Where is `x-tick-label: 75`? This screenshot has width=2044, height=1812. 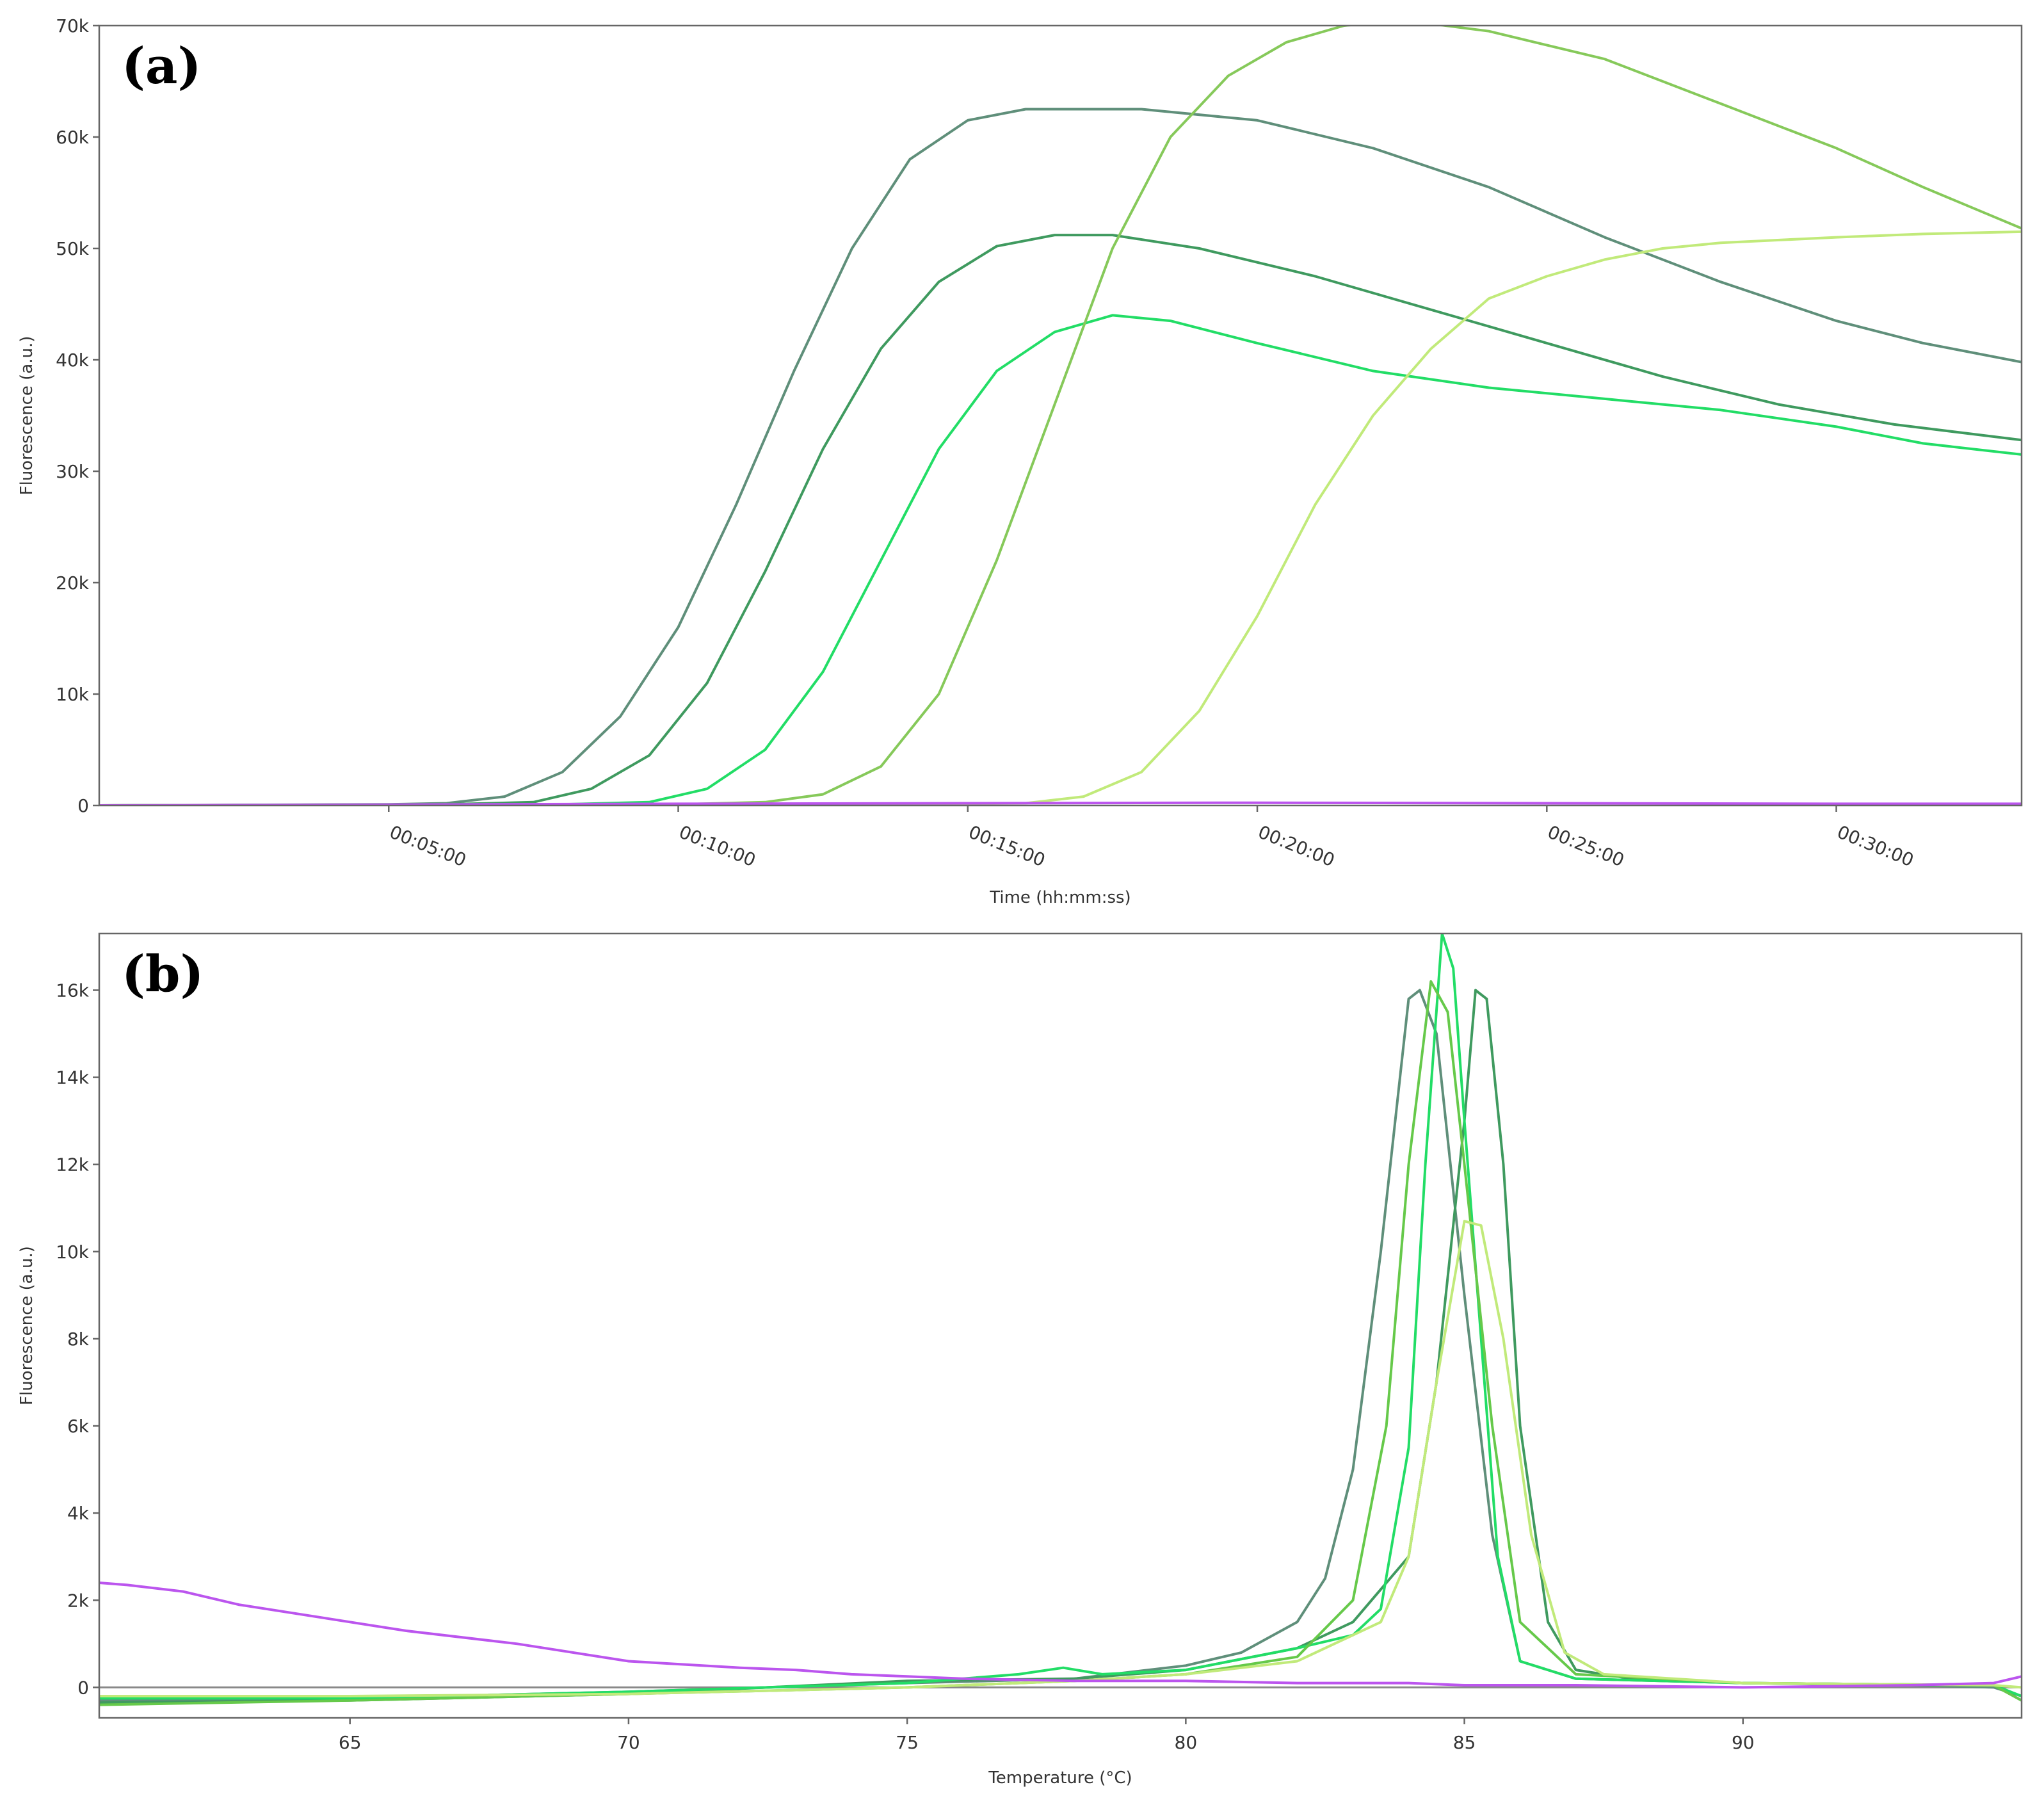 x-tick-label: 75 is located at coordinates (907, 1742).